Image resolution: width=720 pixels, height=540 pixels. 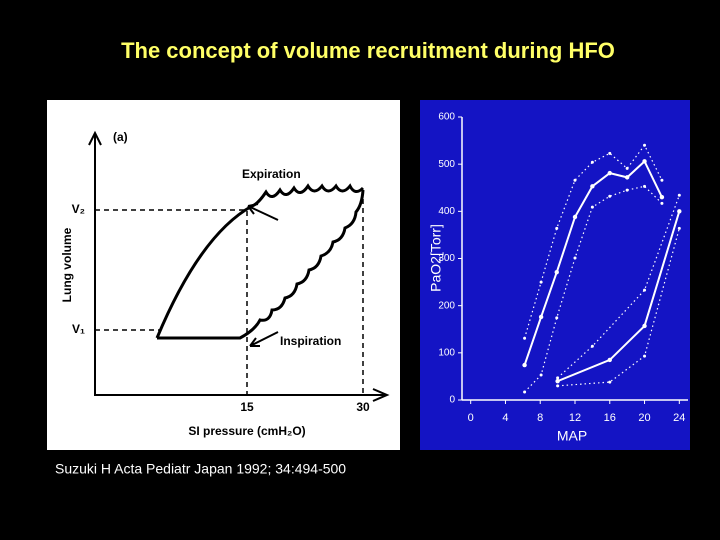 I want to click on v2-label: V₂, so click(x=78, y=209).